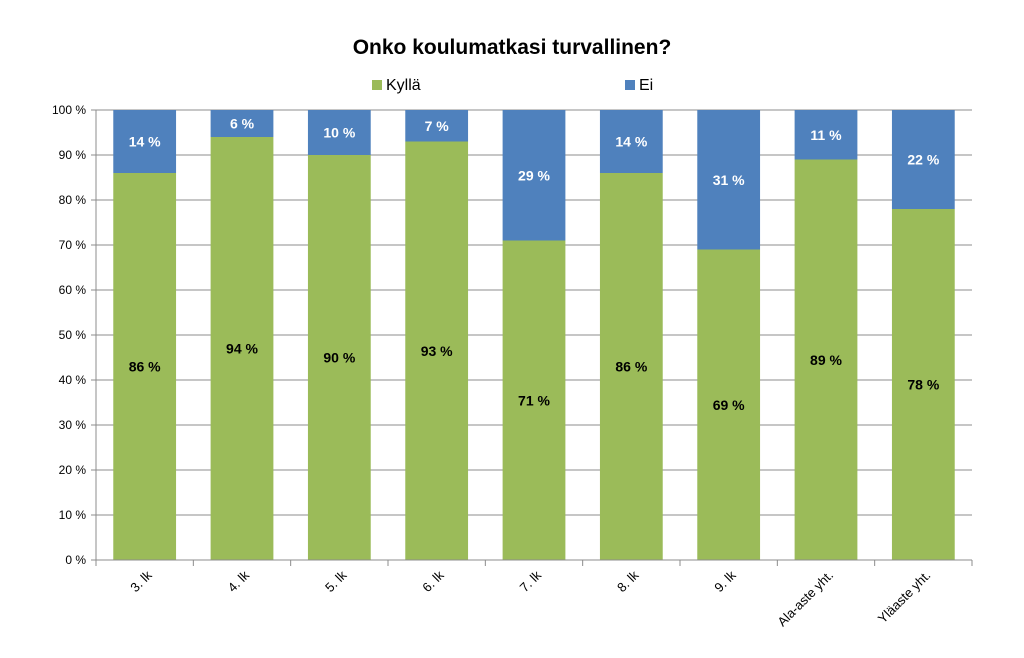 Image resolution: width=1024 pixels, height=658 pixels. What do you see at coordinates (141, 581) in the screenshot?
I see `x-tick-label: 3. lk` at bounding box center [141, 581].